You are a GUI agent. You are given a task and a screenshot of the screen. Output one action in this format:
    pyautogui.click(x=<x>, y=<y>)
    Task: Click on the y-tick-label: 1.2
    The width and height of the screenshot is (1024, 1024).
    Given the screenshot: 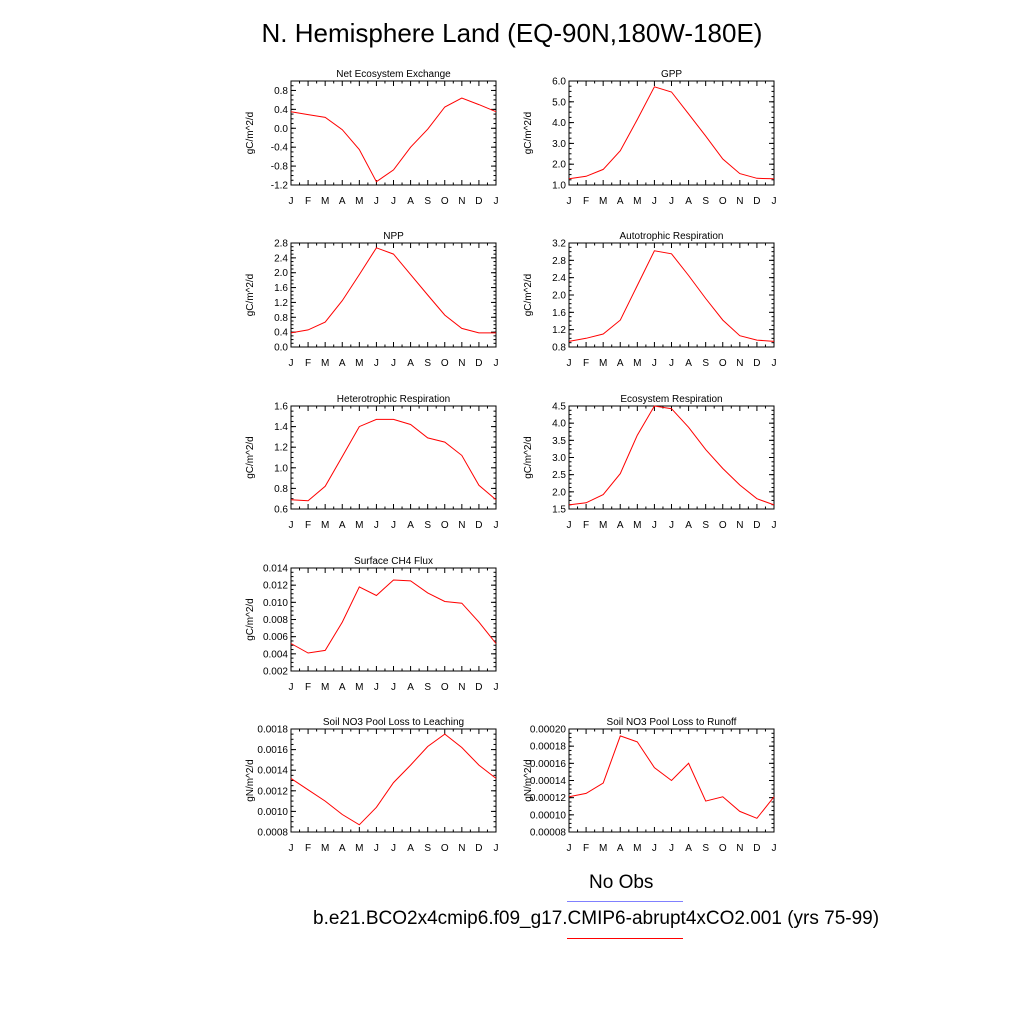 What is the action you would take?
    pyautogui.click(x=281, y=448)
    